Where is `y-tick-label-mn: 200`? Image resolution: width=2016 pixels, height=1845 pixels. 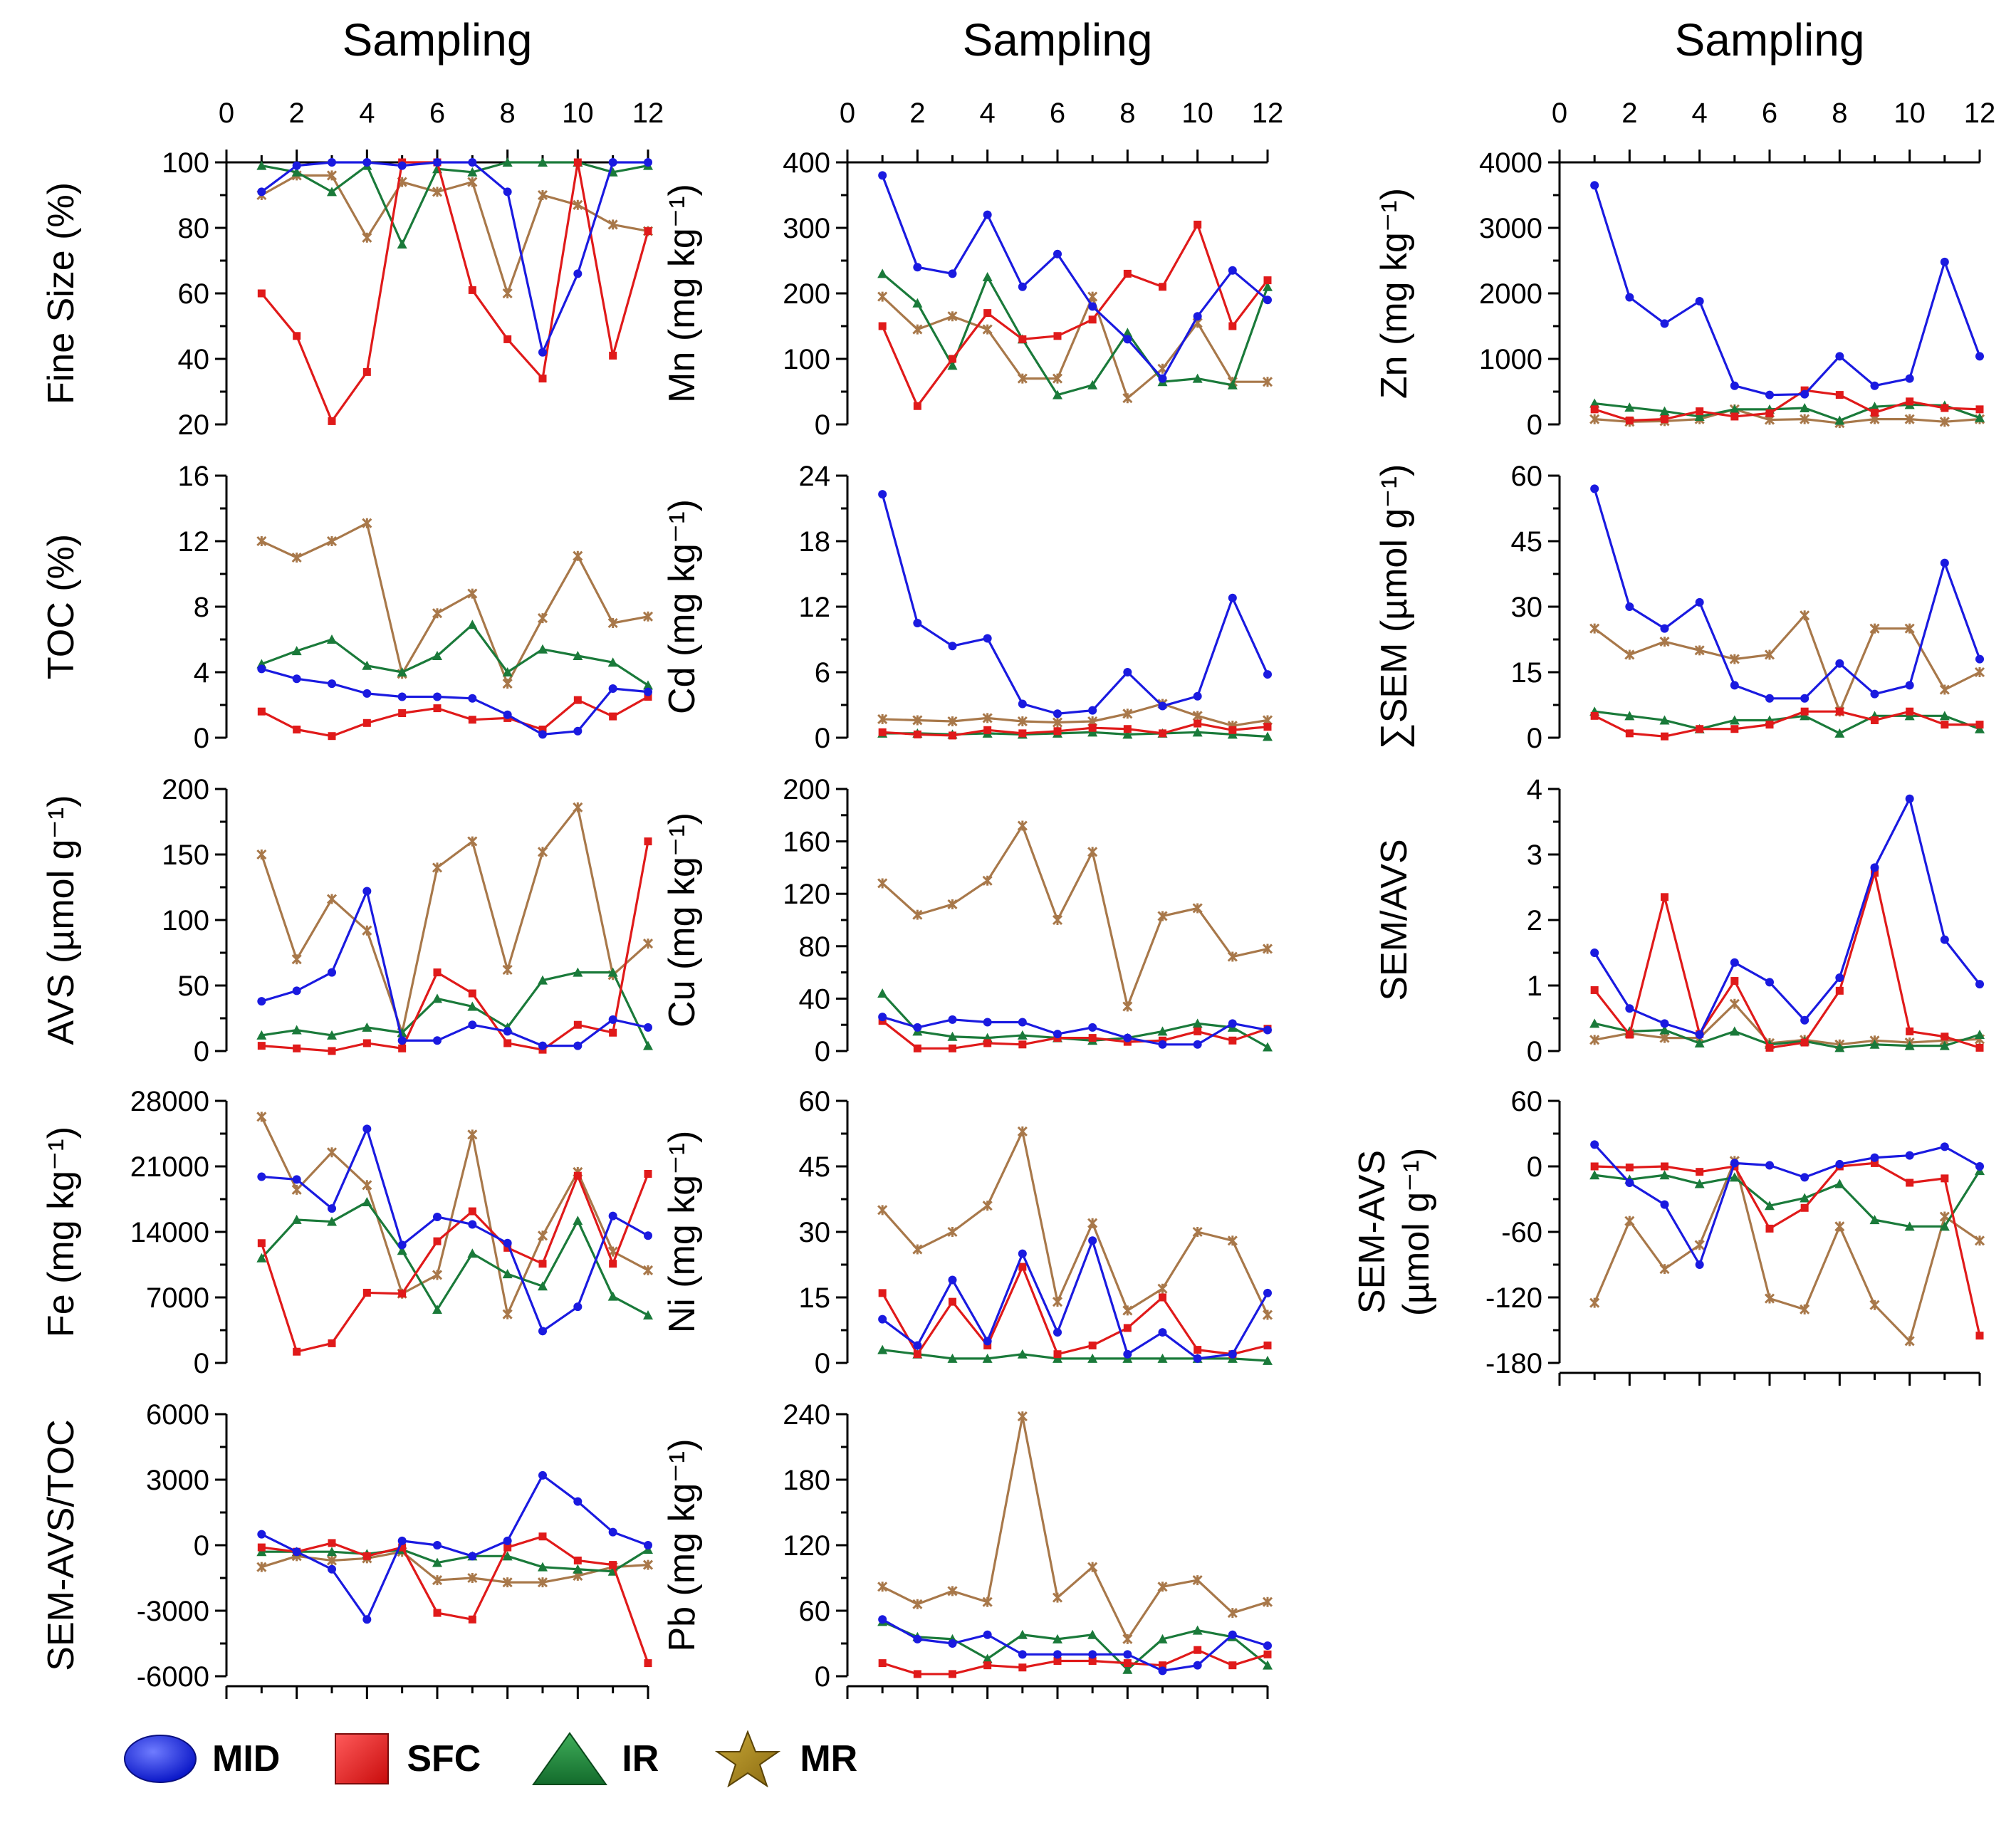
y-tick-label-mn: 200 is located at coordinates (806, 294).